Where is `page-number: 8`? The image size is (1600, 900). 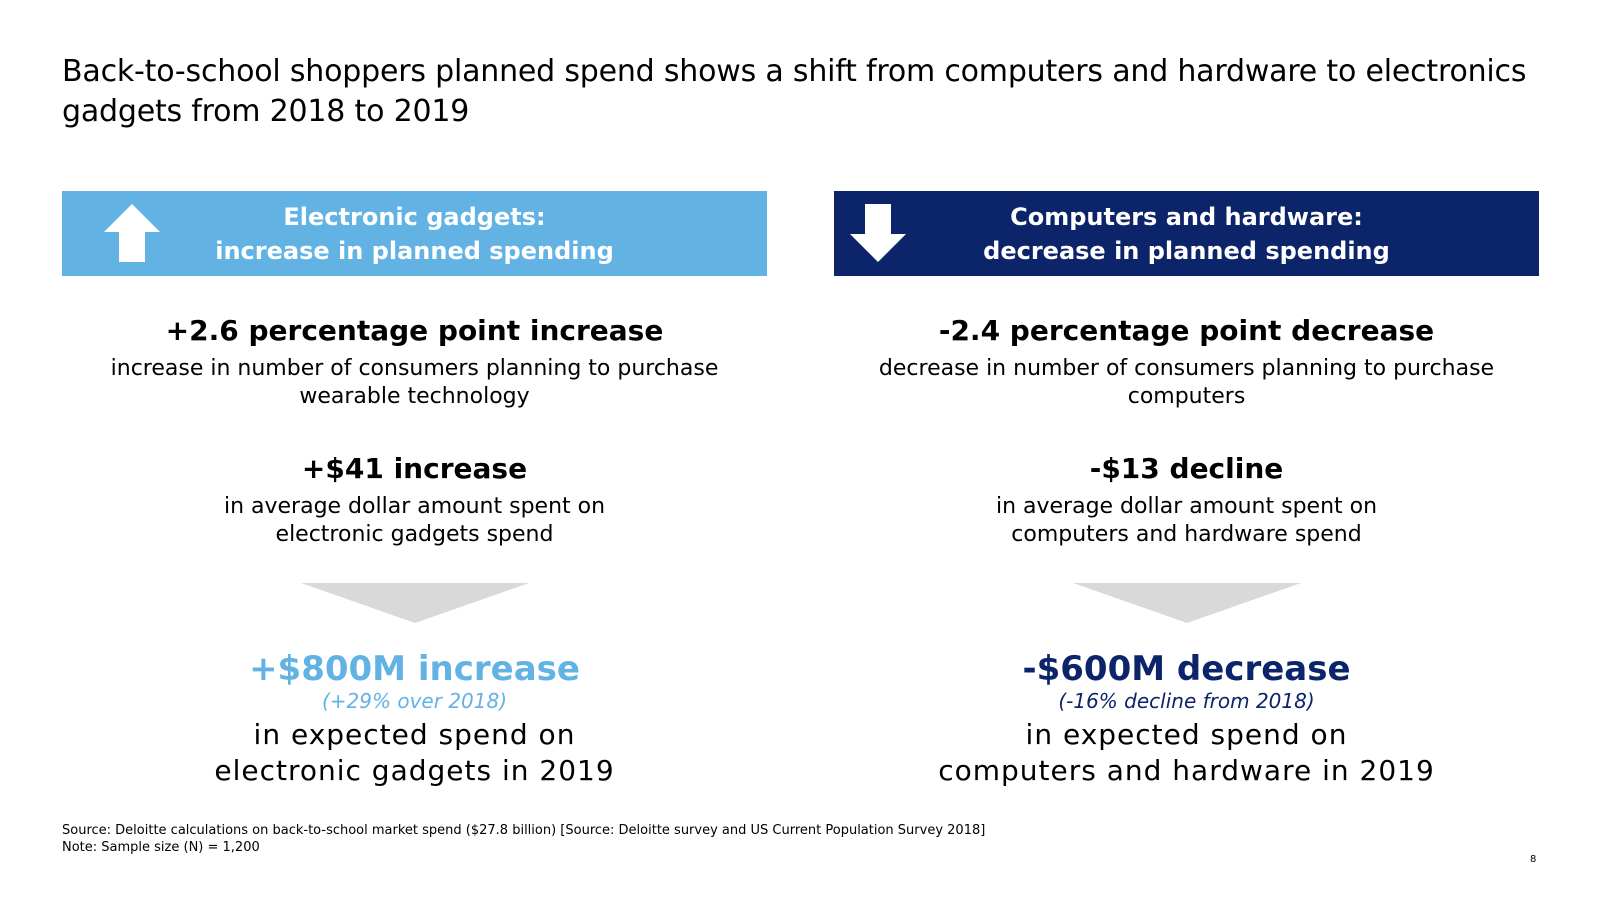 page-number: 8 is located at coordinates (1533, 859).